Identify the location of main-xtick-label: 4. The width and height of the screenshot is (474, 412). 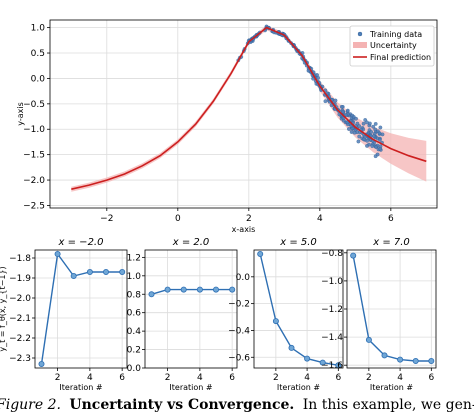
(320, 219).